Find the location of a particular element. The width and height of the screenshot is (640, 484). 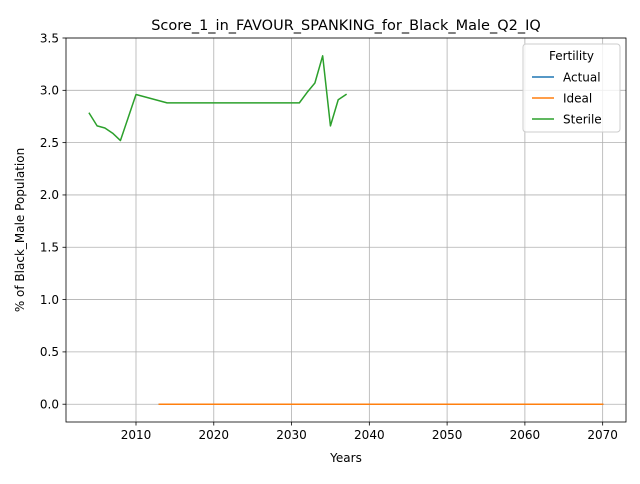

x-tick-label: 2010 is located at coordinates (136, 435).